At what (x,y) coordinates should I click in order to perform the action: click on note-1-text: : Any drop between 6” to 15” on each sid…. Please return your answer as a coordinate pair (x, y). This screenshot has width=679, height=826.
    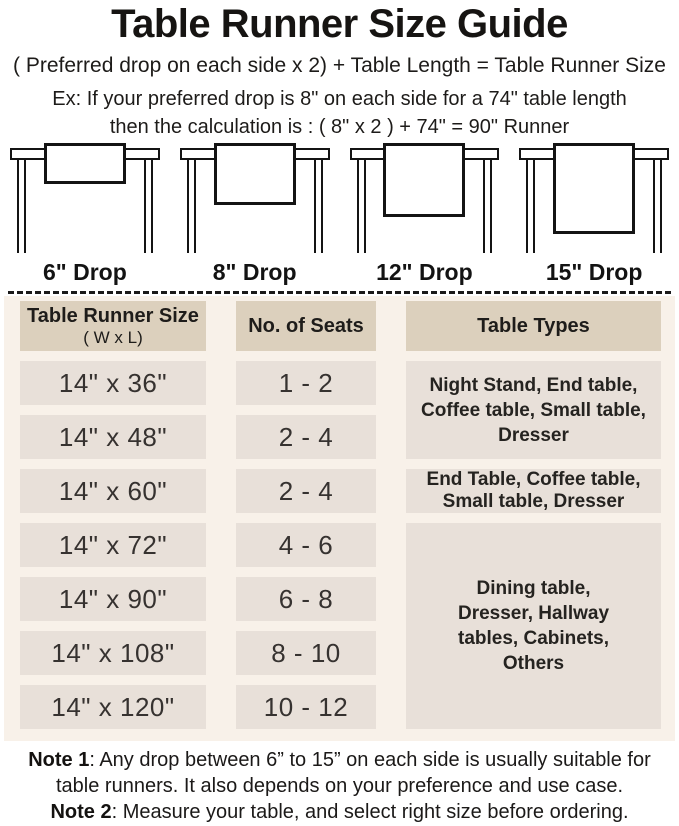
    Looking at the image, I should click on (353, 773).